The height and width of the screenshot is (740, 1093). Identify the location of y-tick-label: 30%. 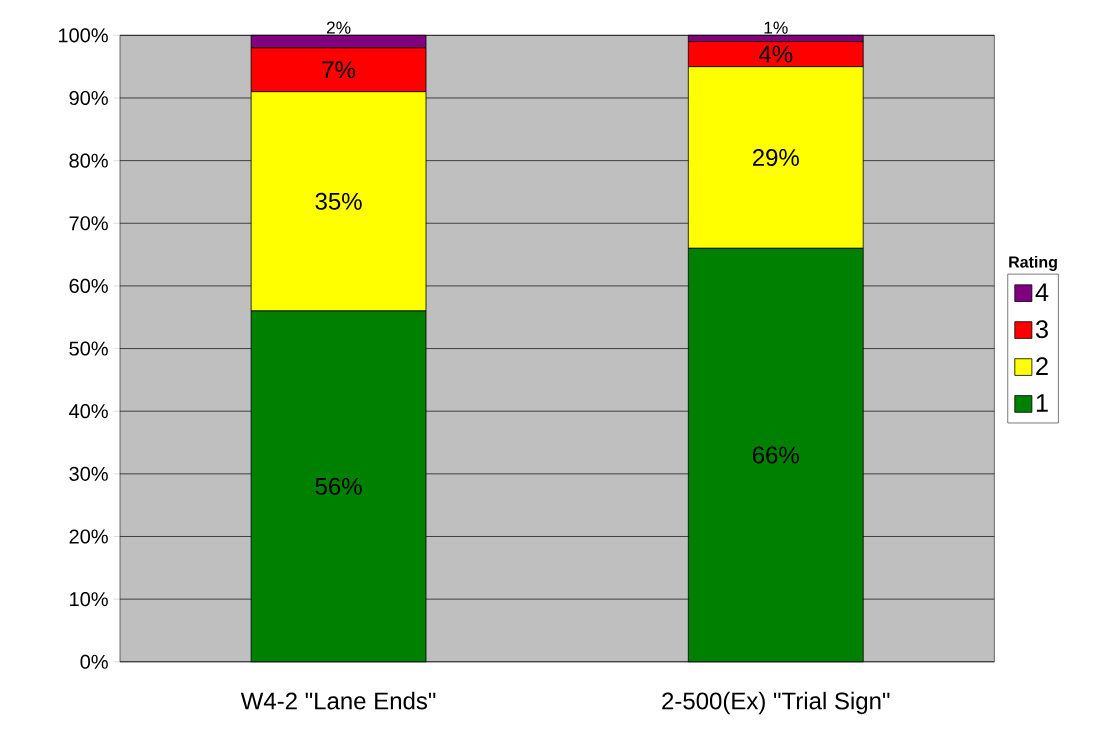
(88, 474).